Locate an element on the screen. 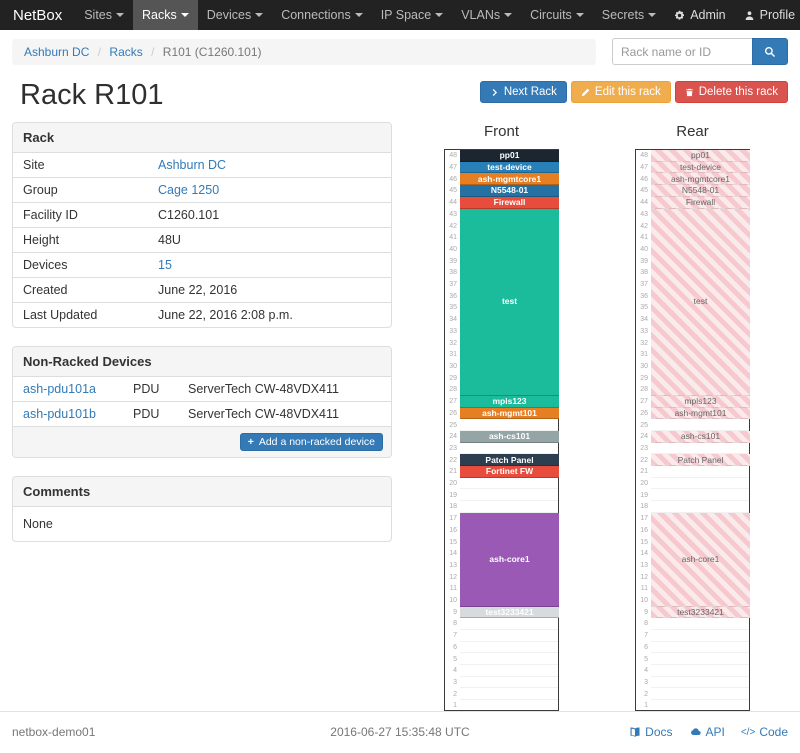 This screenshot has width=800, height=753. plus-icon: + is located at coordinates (250, 442).